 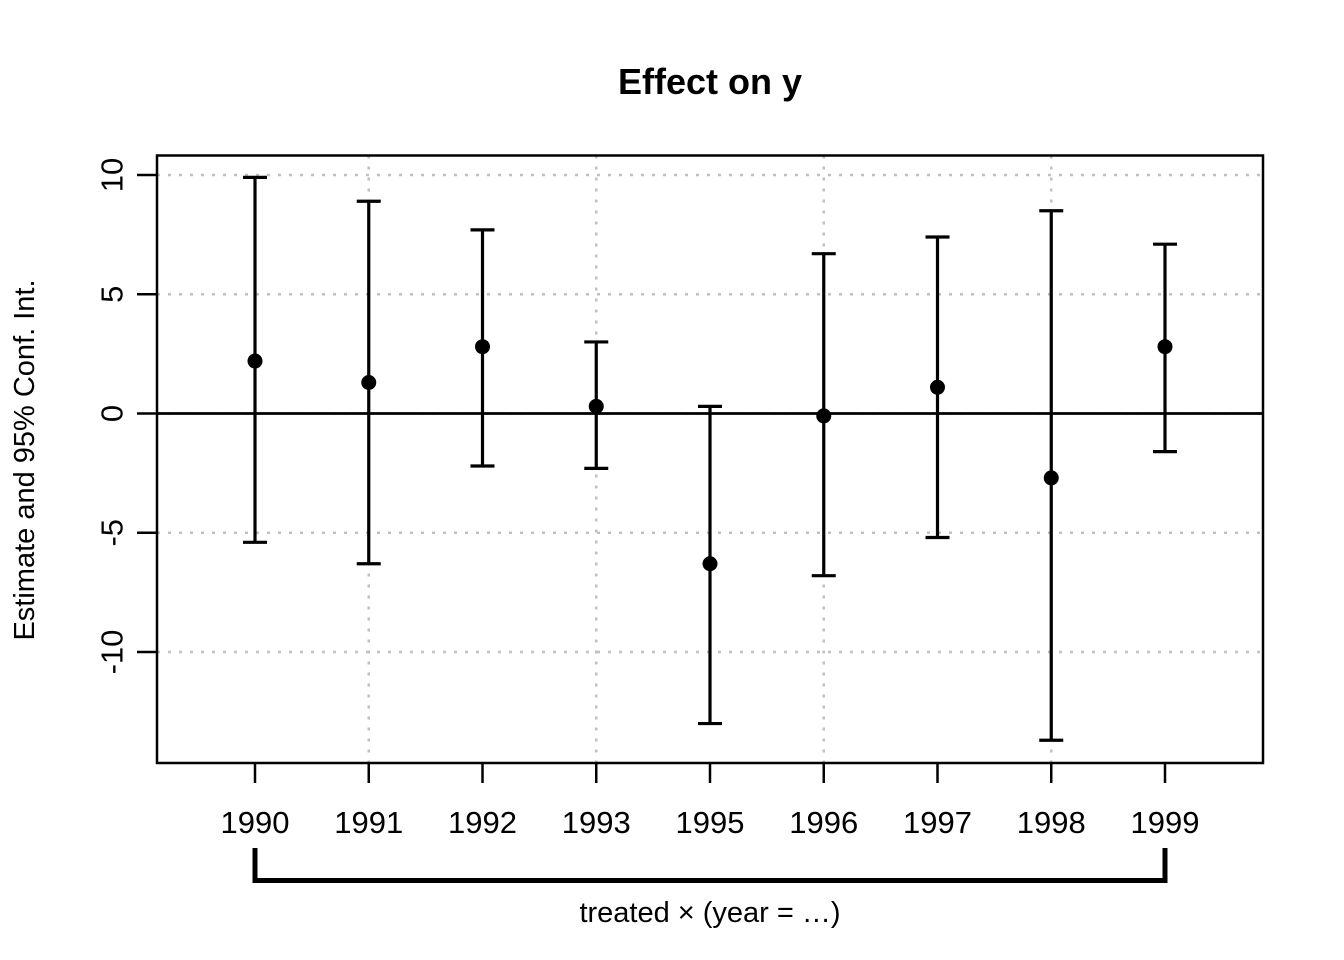 What do you see at coordinates (1165, 822) in the screenshot?
I see `x-tick-label: 1999` at bounding box center [1165, 822].